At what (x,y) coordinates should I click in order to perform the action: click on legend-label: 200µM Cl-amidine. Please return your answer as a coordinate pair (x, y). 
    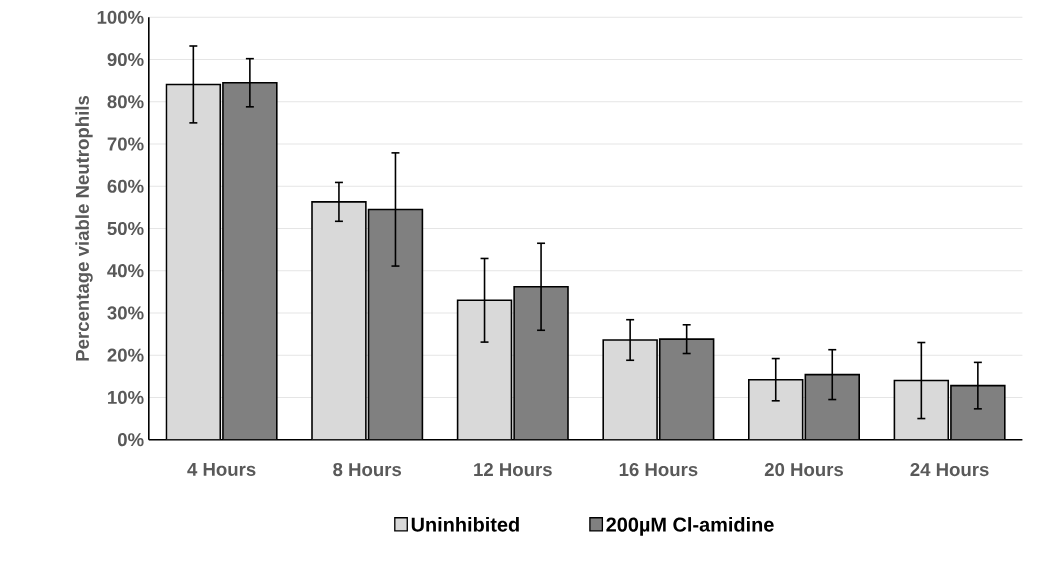
    Looking at the image, I should click on (690, 526).